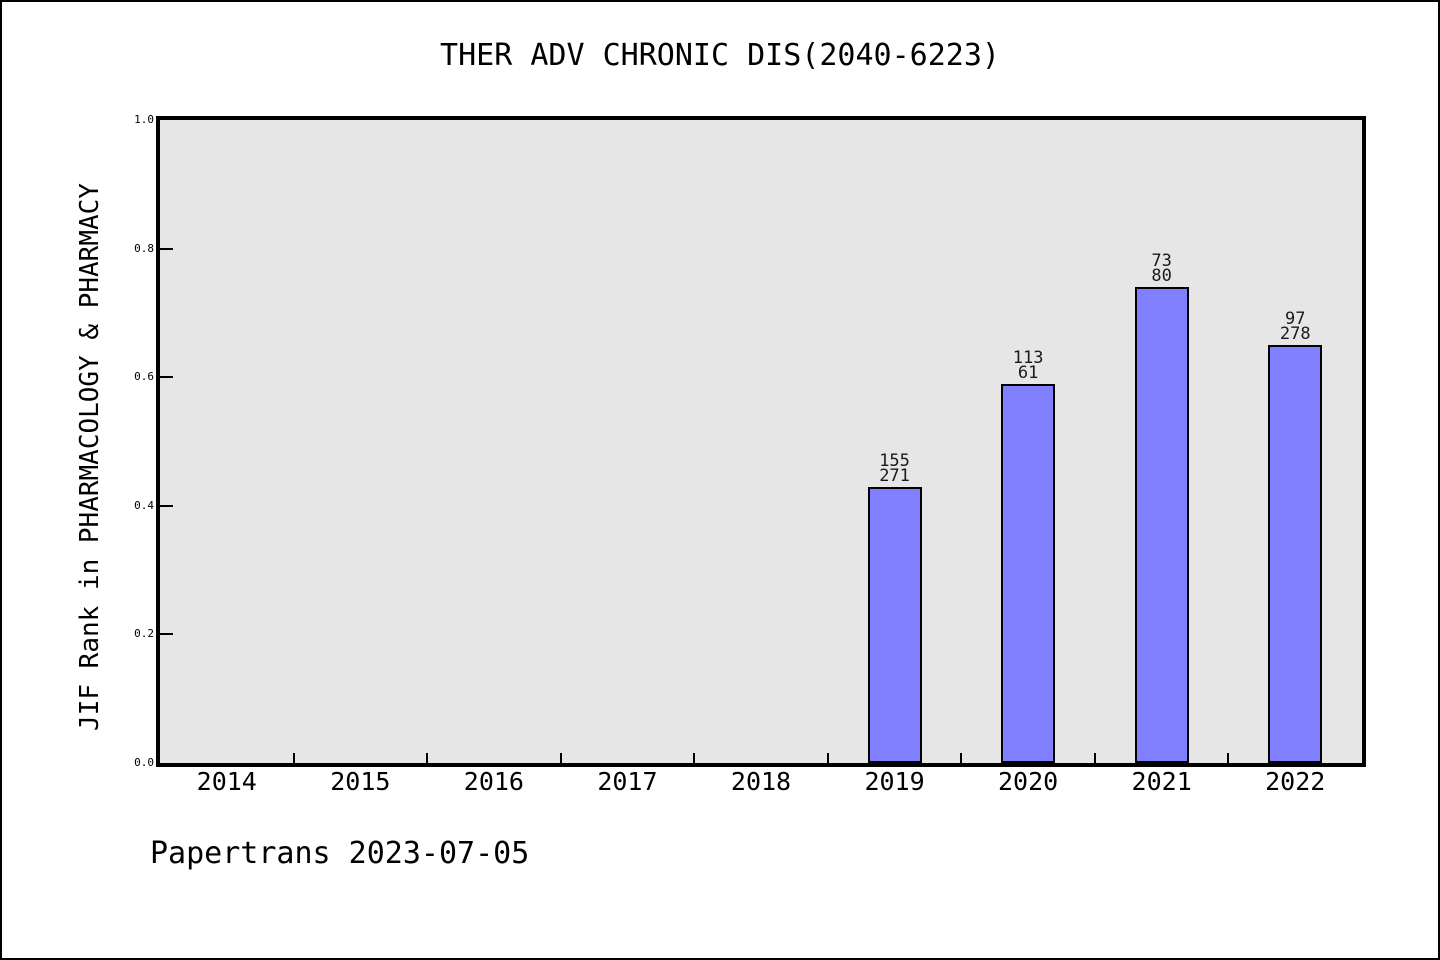 This screenshot has width=1440, height=960. I want to click on y-tick-label: 0.6, so click(144, 377).